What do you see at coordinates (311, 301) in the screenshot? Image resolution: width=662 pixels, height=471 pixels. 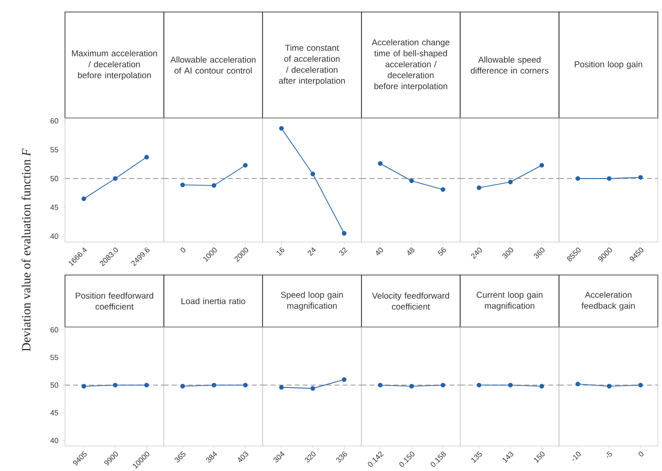 I see `chart-title: Speed loop gain magnification` at bounding box center [311, 301].